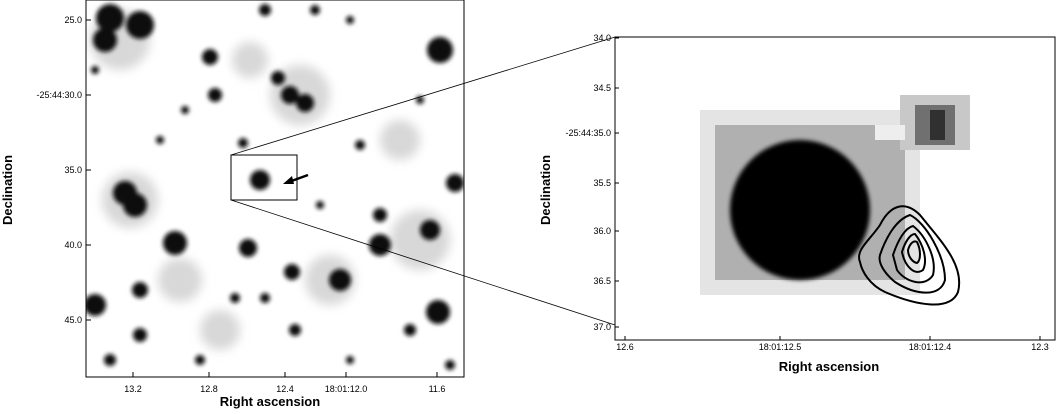 The image size is (1057, 414). What do you see at coordinates (209, 389) in the screenshot?
I see `x-tick-label: 12.8` at bounding box center [209, 389].